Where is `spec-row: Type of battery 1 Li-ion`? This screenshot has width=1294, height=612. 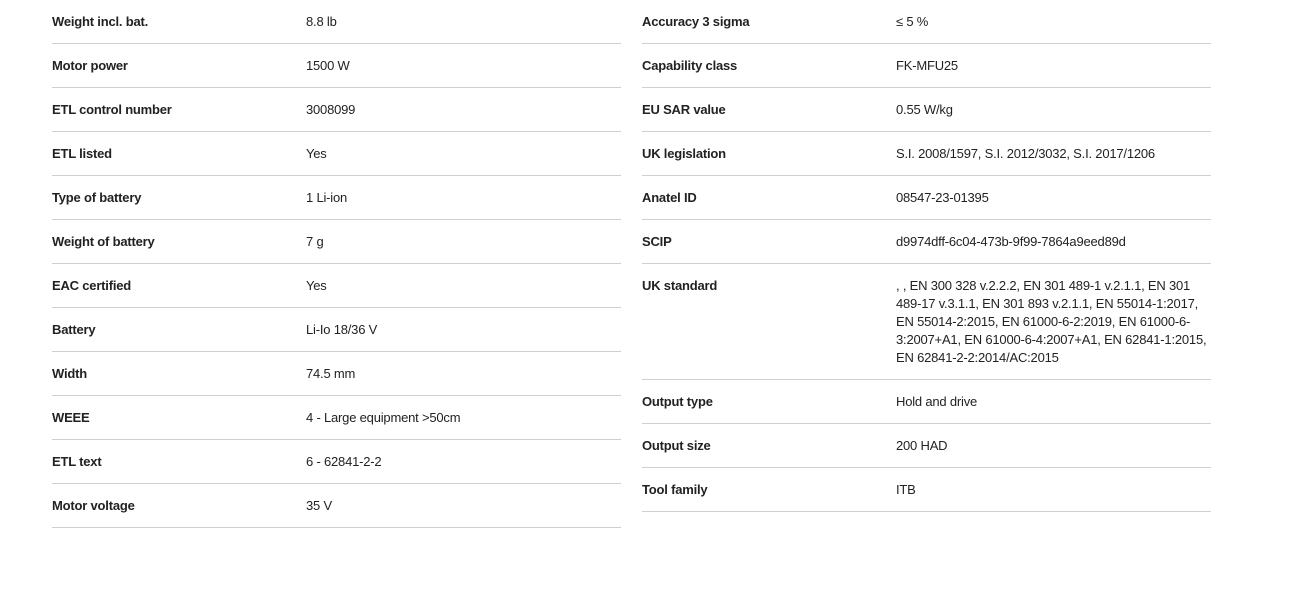
spec-row: Type of battery 1 Li-ion is located at coordinates (336, 198).